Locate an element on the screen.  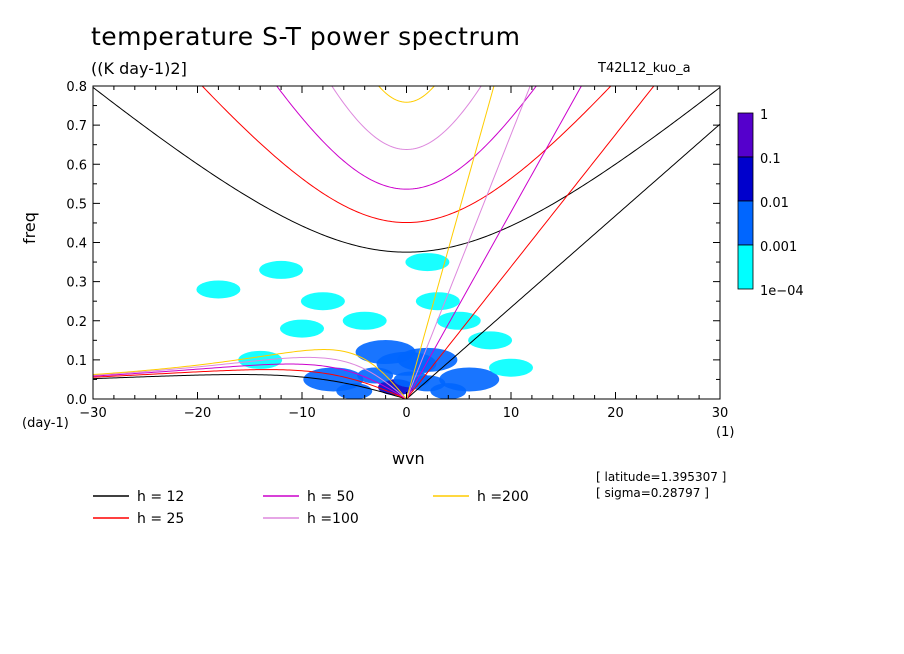
y-tick-label-4: 0.4 is located at coordinates (76, 244).